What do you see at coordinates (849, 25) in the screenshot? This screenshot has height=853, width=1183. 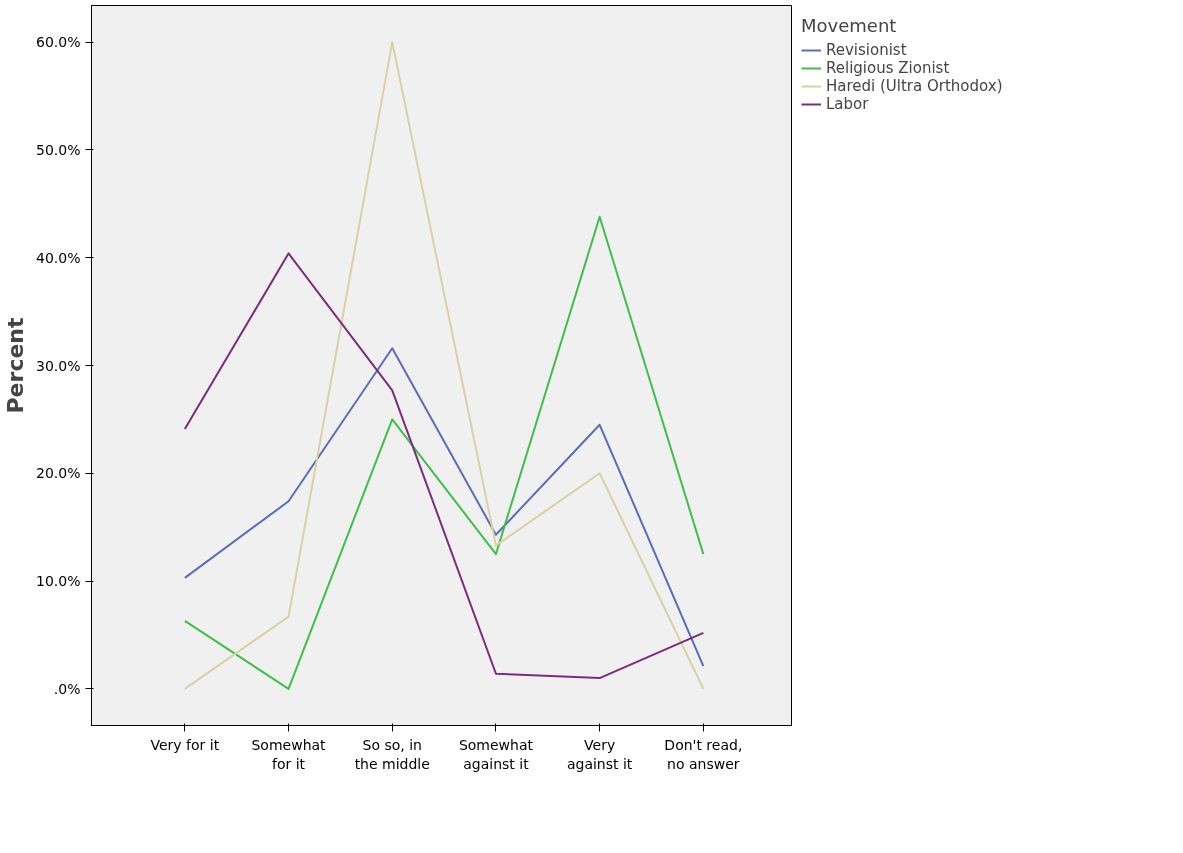 I see `legend-title: Movement` at bounding box center [849, 25].